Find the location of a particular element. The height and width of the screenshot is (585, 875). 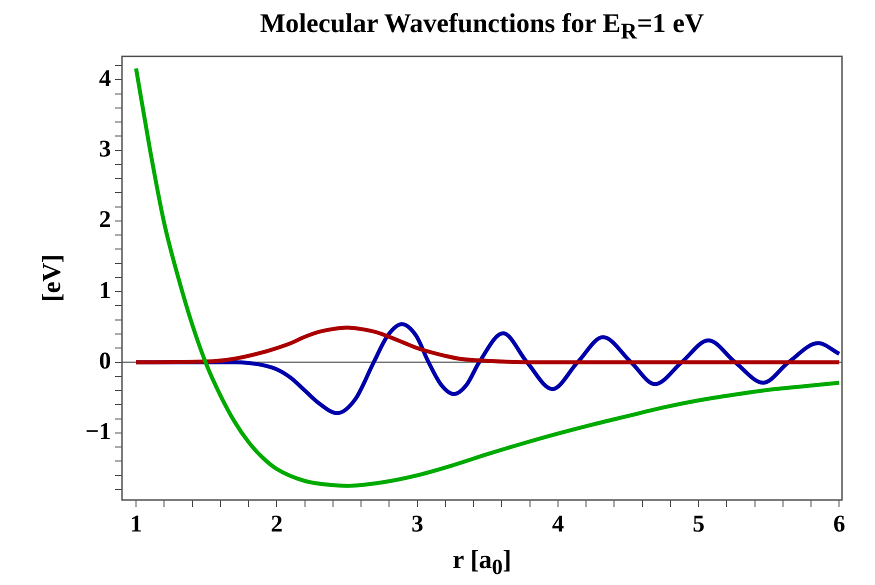

y-tick-label: 0 is located at coordinates (105, 361).